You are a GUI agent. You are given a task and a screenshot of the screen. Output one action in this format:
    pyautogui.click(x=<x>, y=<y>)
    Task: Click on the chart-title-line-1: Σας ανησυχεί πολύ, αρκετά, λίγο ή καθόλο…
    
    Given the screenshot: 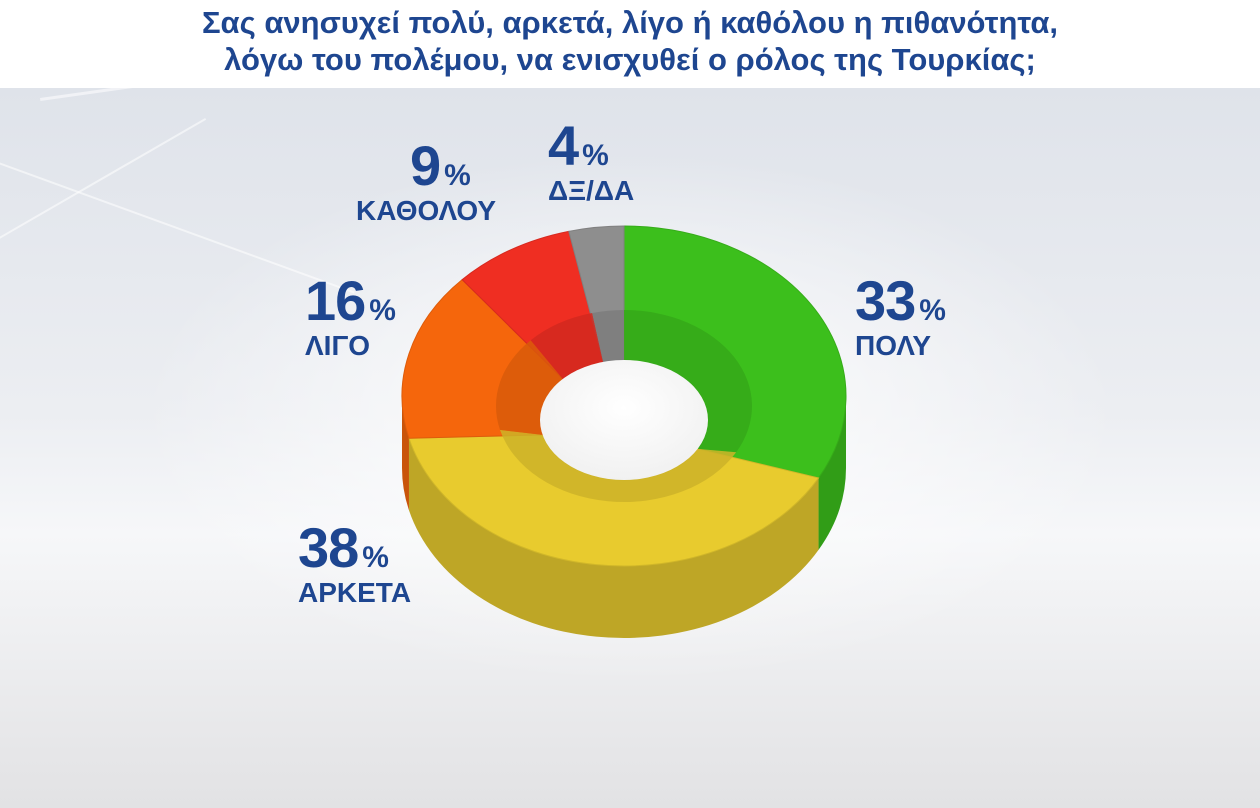 What is the action you would take?
    pyautogui.click(x=630, y=22)
    